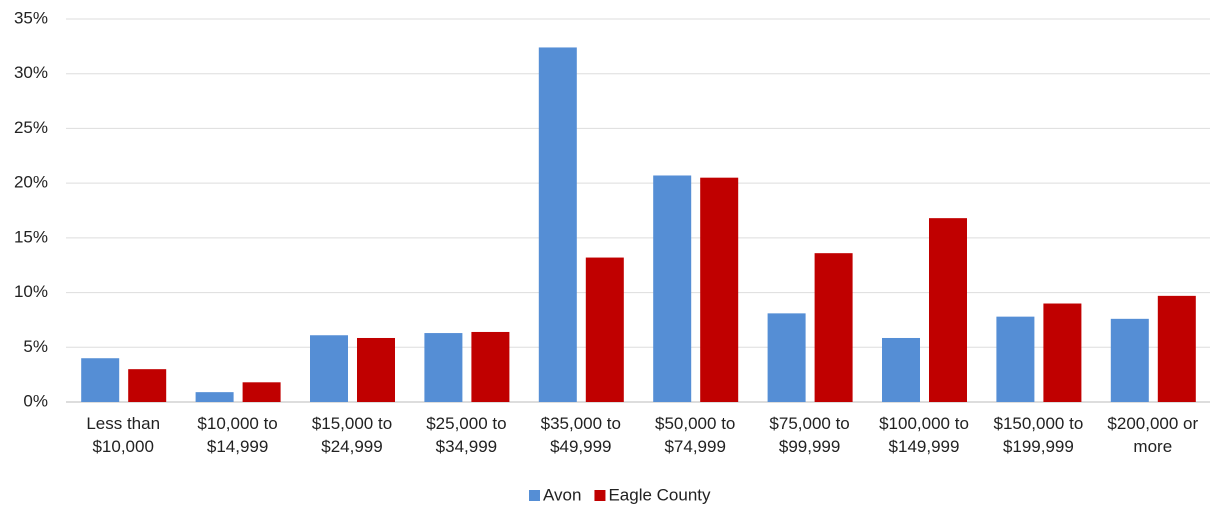 Image resolution: width=1215 pixels, height=517 pixels. I want to click on x-tick-label: $10,000 to $14,999, so click(237, 435).